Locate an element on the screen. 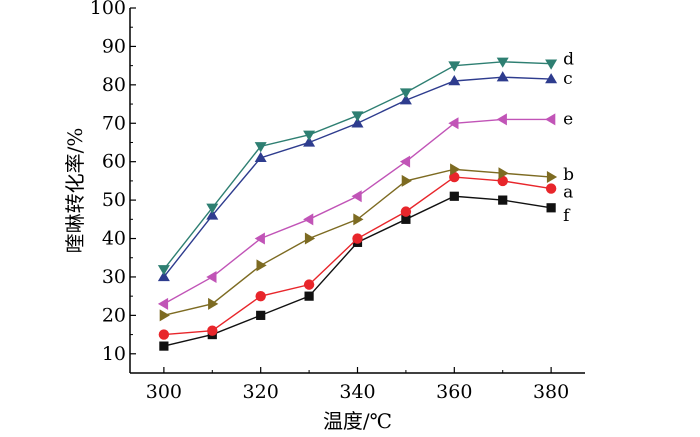 This screenshot has width=700, height=437. series-f-label: f is located at coordinates (567, 216).